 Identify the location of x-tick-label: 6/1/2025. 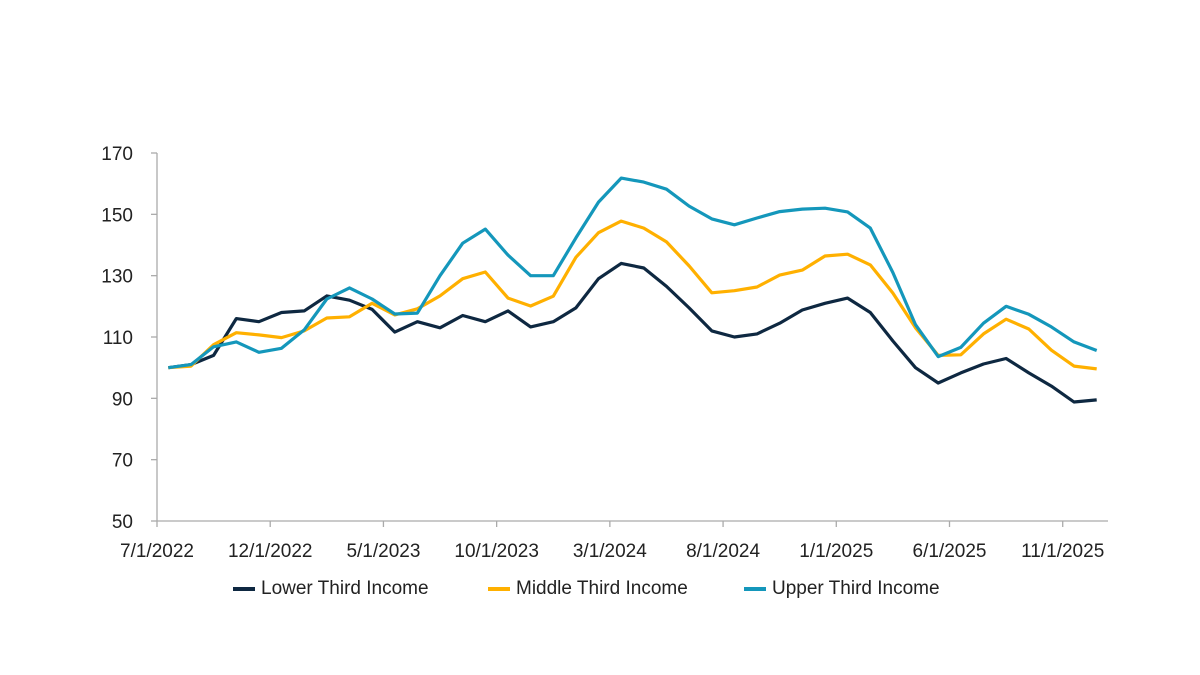
(950, 551).